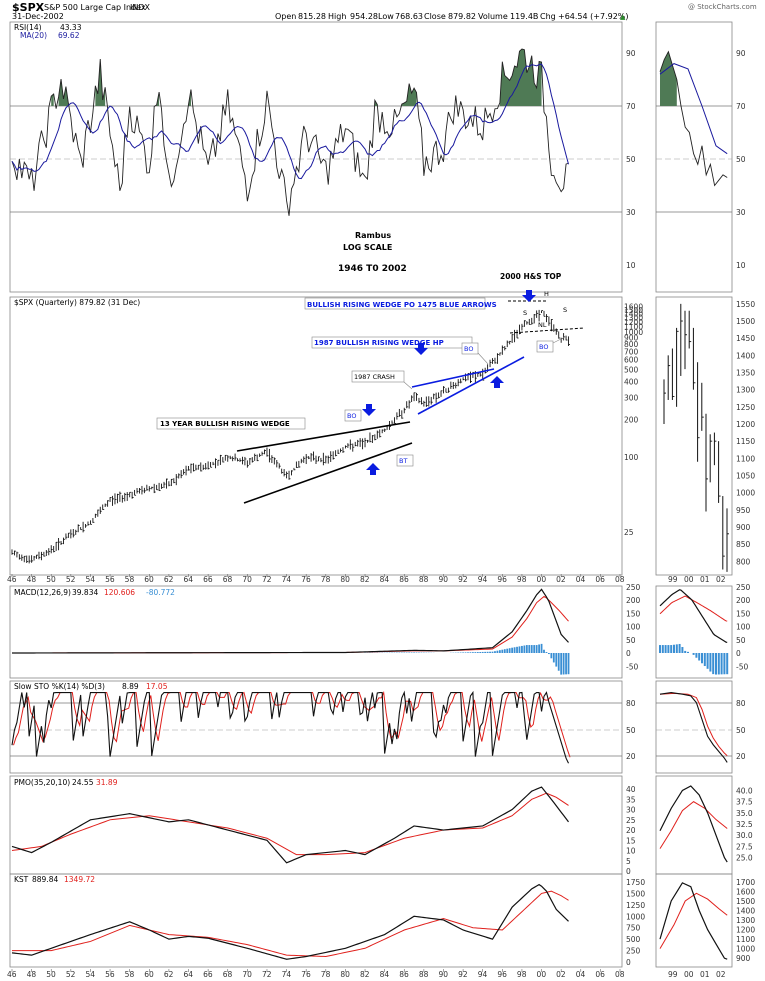 This screenshot has height=981, width=765. What do you see at coordinates (337, 16) in the screenshot?
I see `high-label: High` at bounding box center [337, 16].